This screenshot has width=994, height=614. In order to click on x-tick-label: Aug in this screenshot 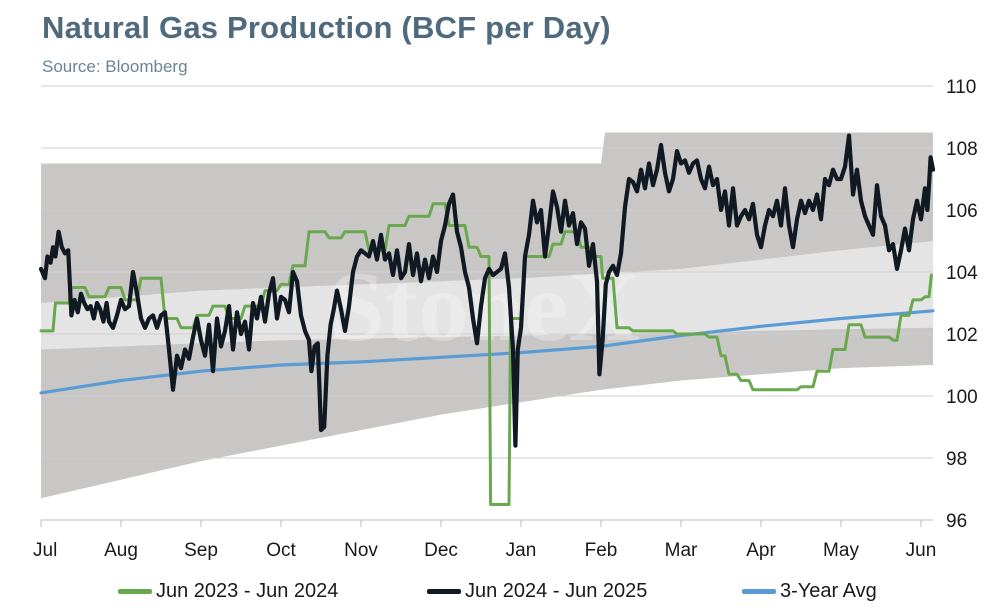, I will do `click(121, 550)`.